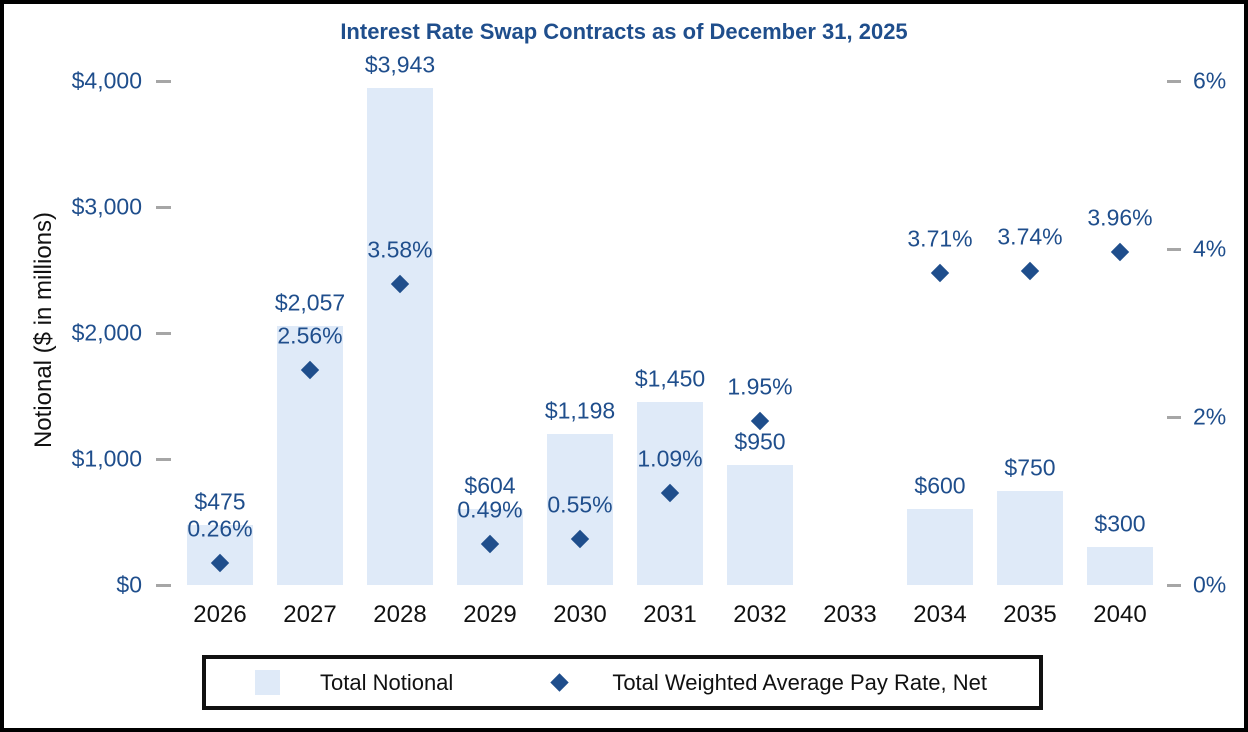 Image resolution: width=1248 pixels, height=732 pixels. I want to click on legend-label: Total Weighted Average Pay Rate, Net, so click(799, 682).